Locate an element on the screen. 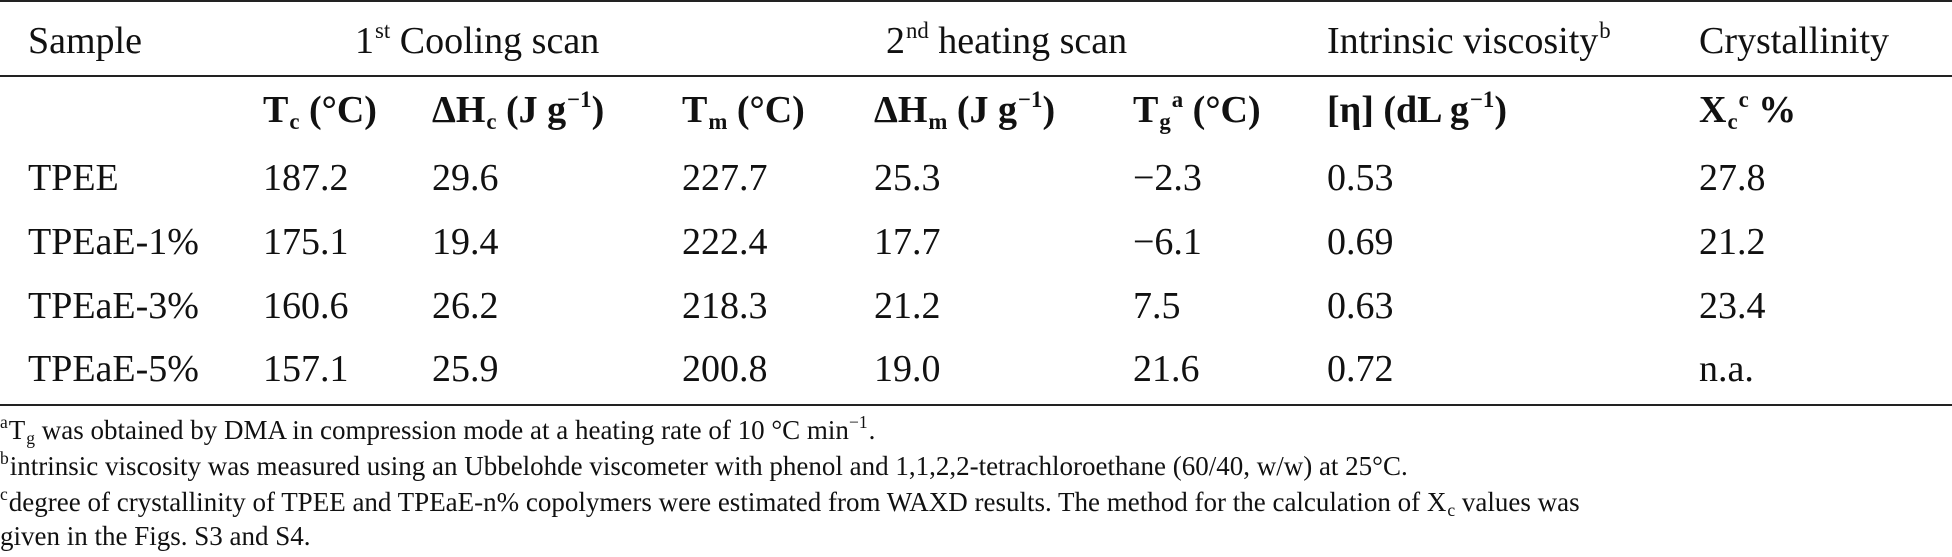 The height and width of the screenshot is (557, 1952). table-cell: n.a. is located at coordinates (1726, 369).